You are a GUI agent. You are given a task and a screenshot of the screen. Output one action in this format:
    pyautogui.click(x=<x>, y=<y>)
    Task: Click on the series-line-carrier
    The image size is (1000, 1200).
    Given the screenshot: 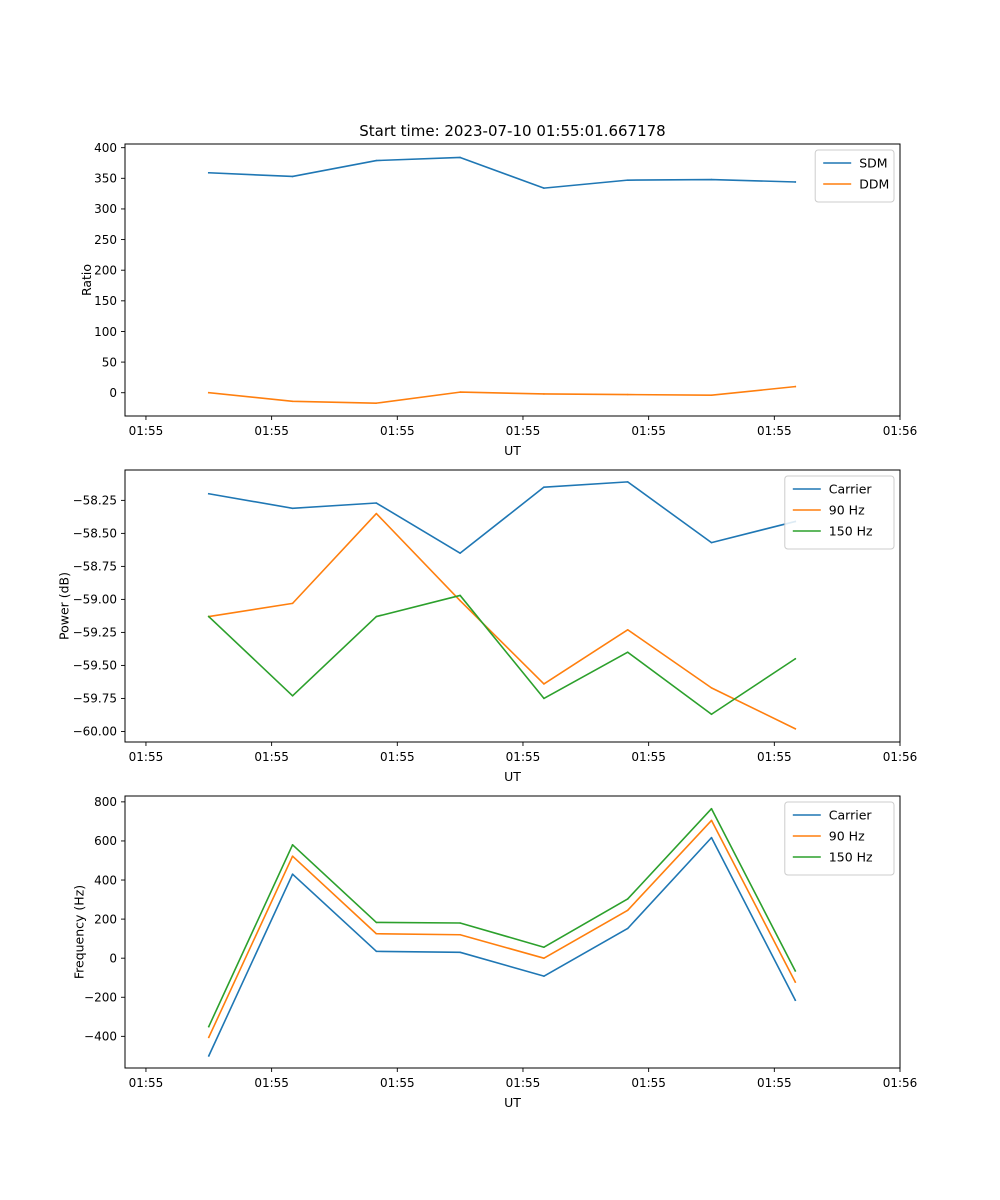 What is the action you would take?
    pyautogui.click(x=502, y=946)
    